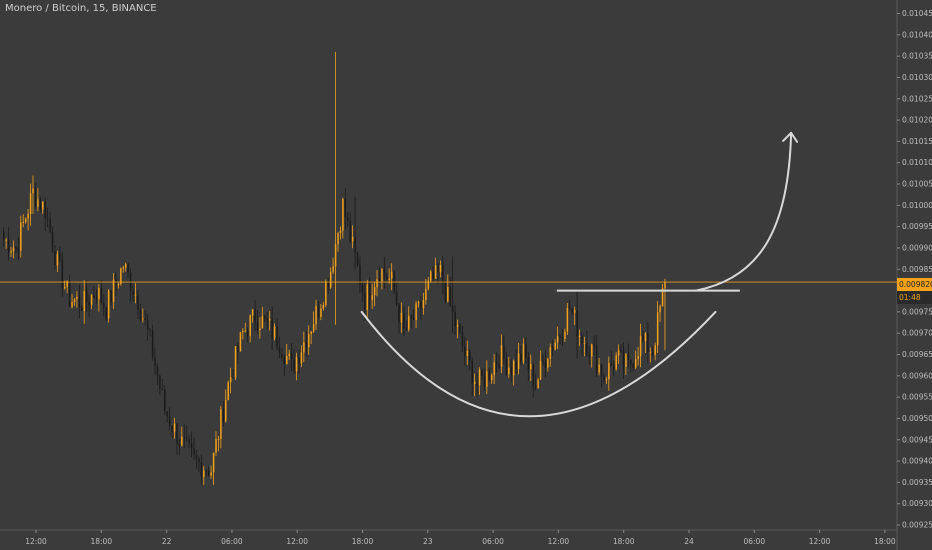 This screenshot has height=550, width=932. What do you see at coordinates (428, 541) in the screenshot?
I see `time-tick-label: 23` at bounding box center [428, 541].